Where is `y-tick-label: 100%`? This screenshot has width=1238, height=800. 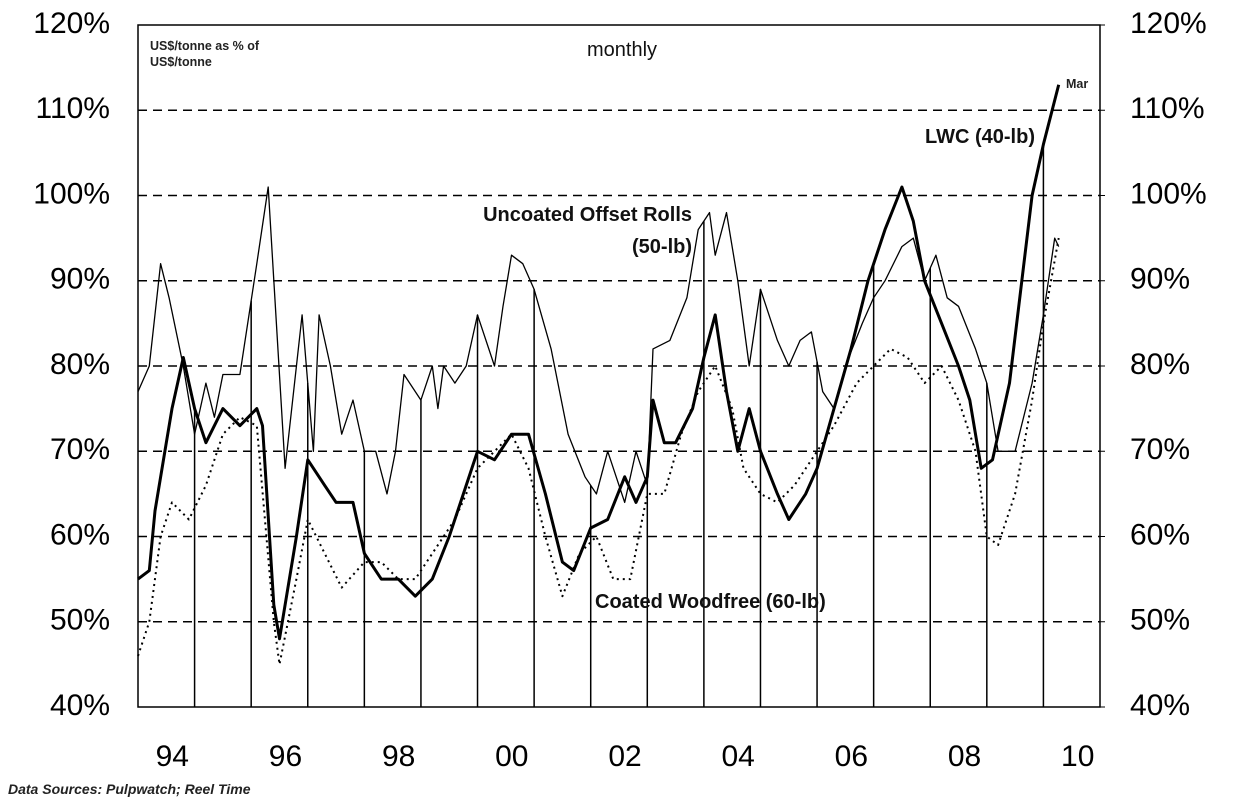 y-tick-label: 100% is located at coordinates (71, 193).